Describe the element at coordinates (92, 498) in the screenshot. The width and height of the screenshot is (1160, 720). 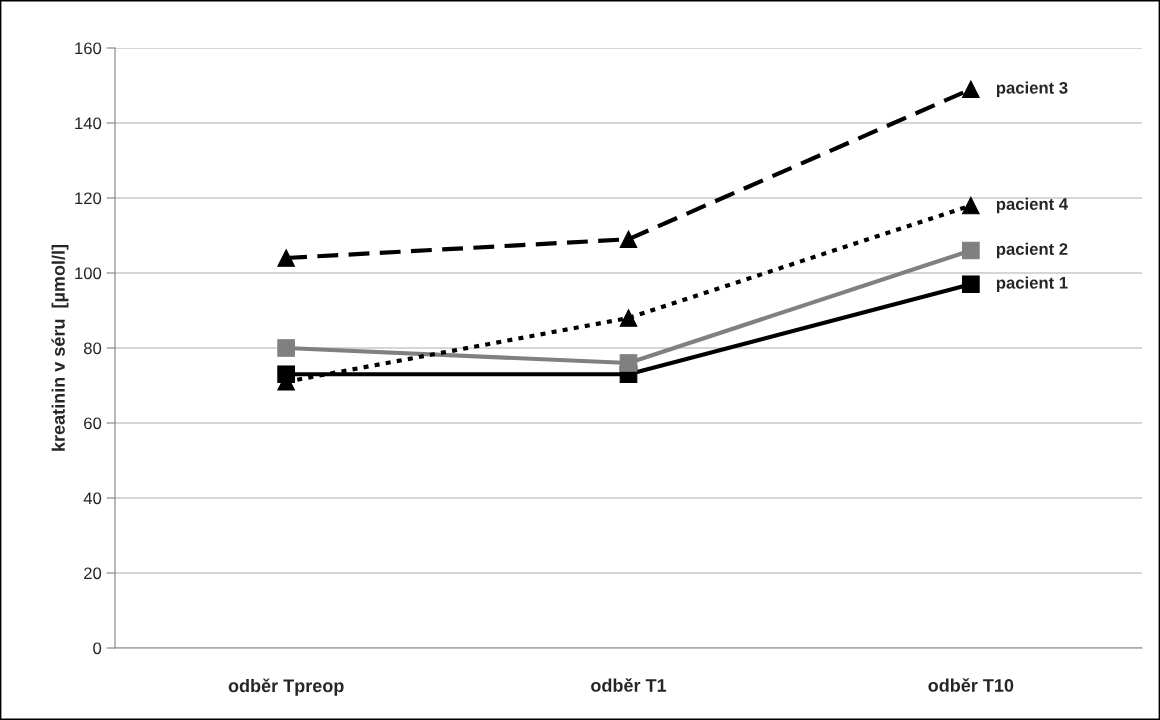
I see `y-tick-label: 40` at that location.